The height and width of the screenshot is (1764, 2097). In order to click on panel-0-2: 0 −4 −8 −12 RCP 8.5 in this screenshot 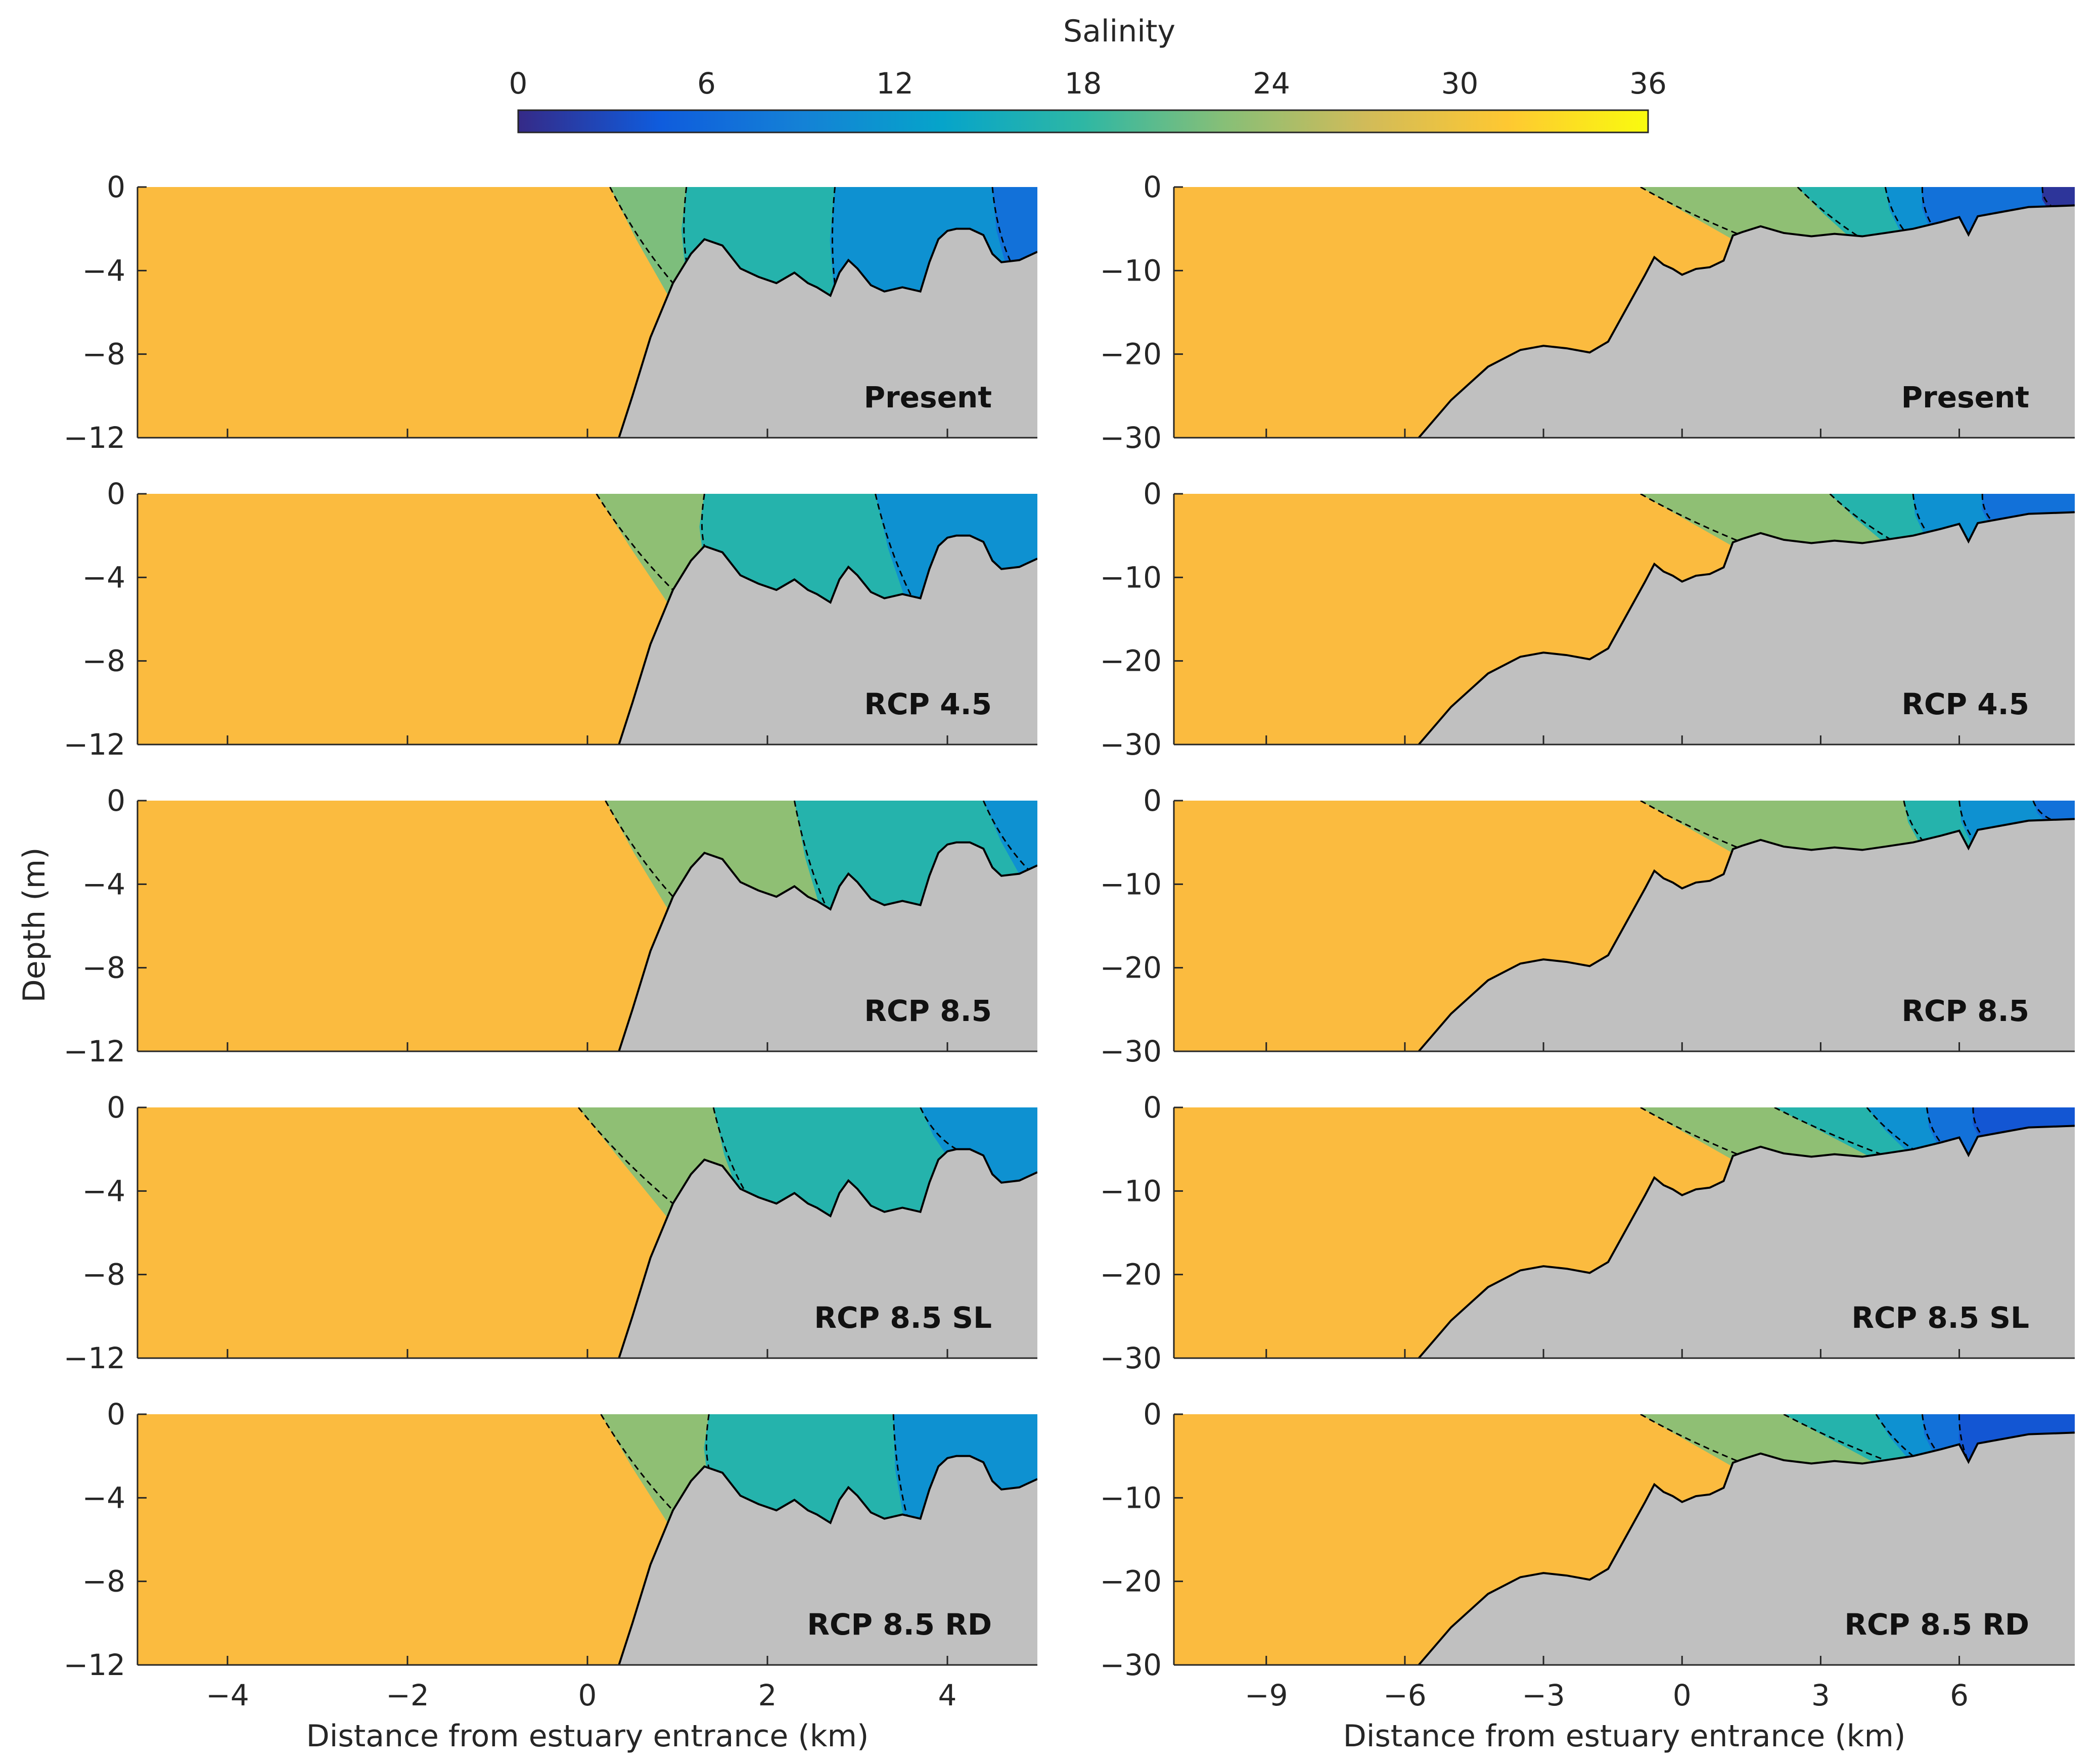, I will do `click(550, 926)`.